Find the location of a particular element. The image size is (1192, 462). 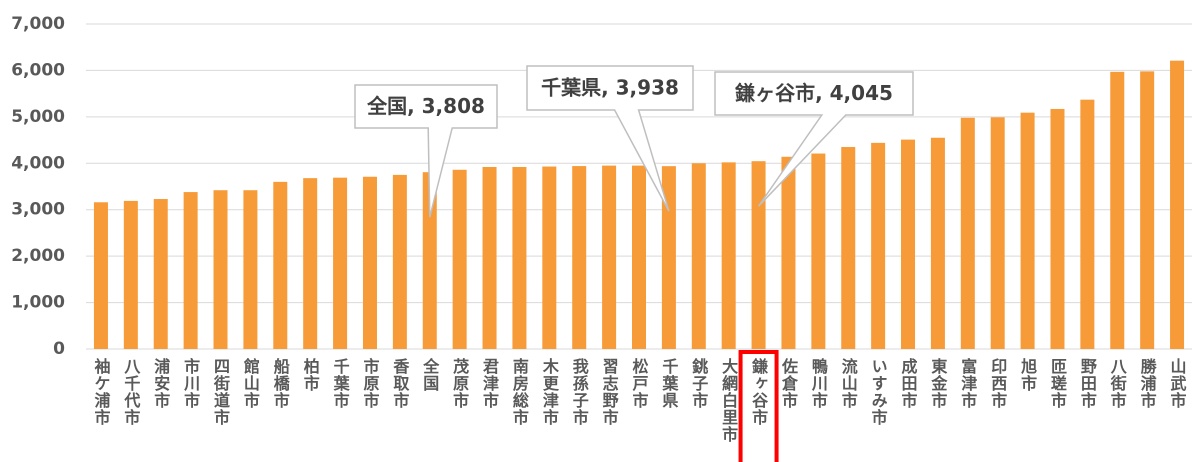

callout: 鎌ヶ谷市, 4,045 is located at coordinates (814, 139).